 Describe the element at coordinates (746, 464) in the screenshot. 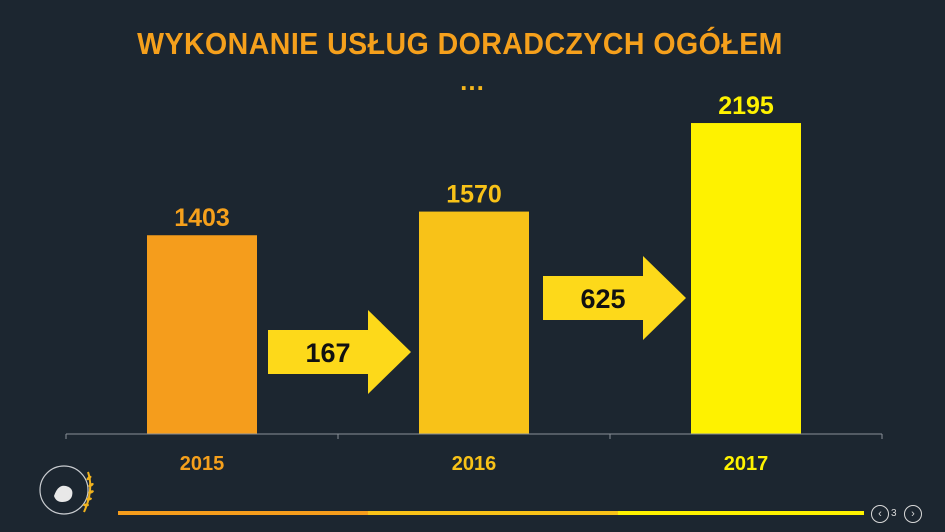

I see `x-tick-label: 2017` at that location.